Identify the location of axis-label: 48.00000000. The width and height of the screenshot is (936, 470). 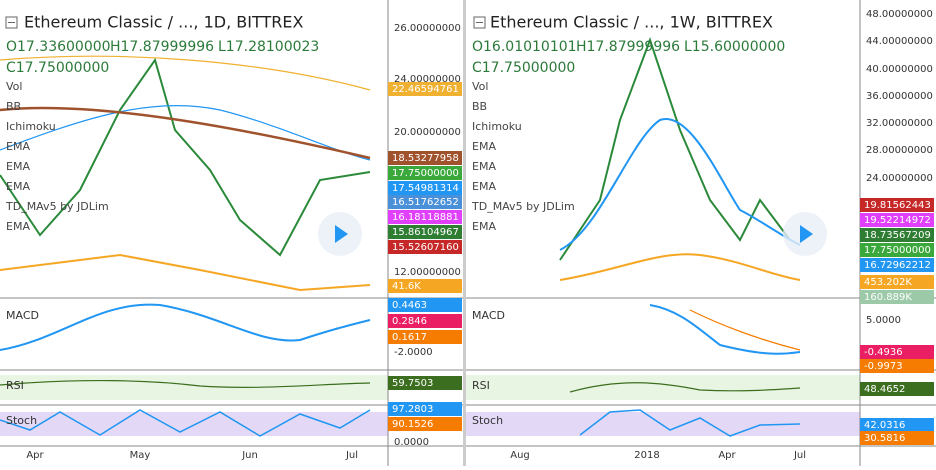
(899, 14).